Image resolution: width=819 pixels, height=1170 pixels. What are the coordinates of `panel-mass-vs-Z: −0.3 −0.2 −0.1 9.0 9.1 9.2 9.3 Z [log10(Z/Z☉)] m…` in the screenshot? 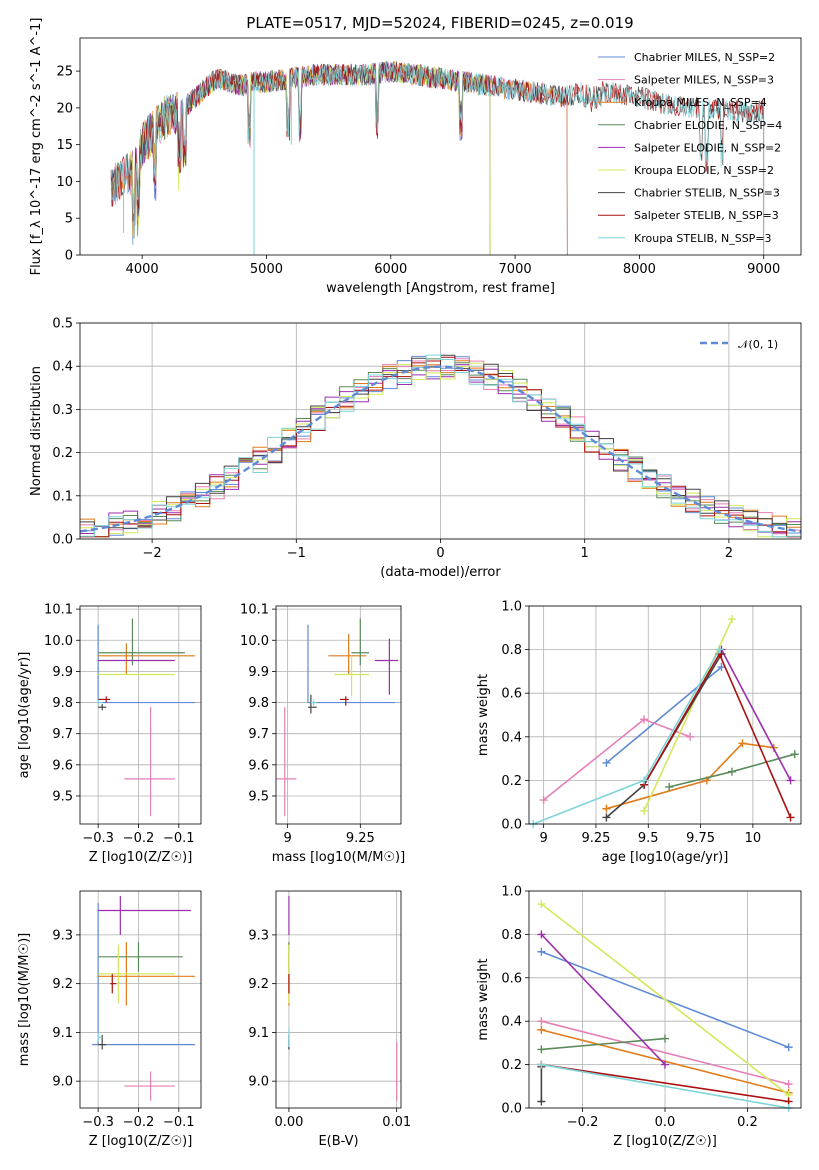 It's located at (109, 1019).